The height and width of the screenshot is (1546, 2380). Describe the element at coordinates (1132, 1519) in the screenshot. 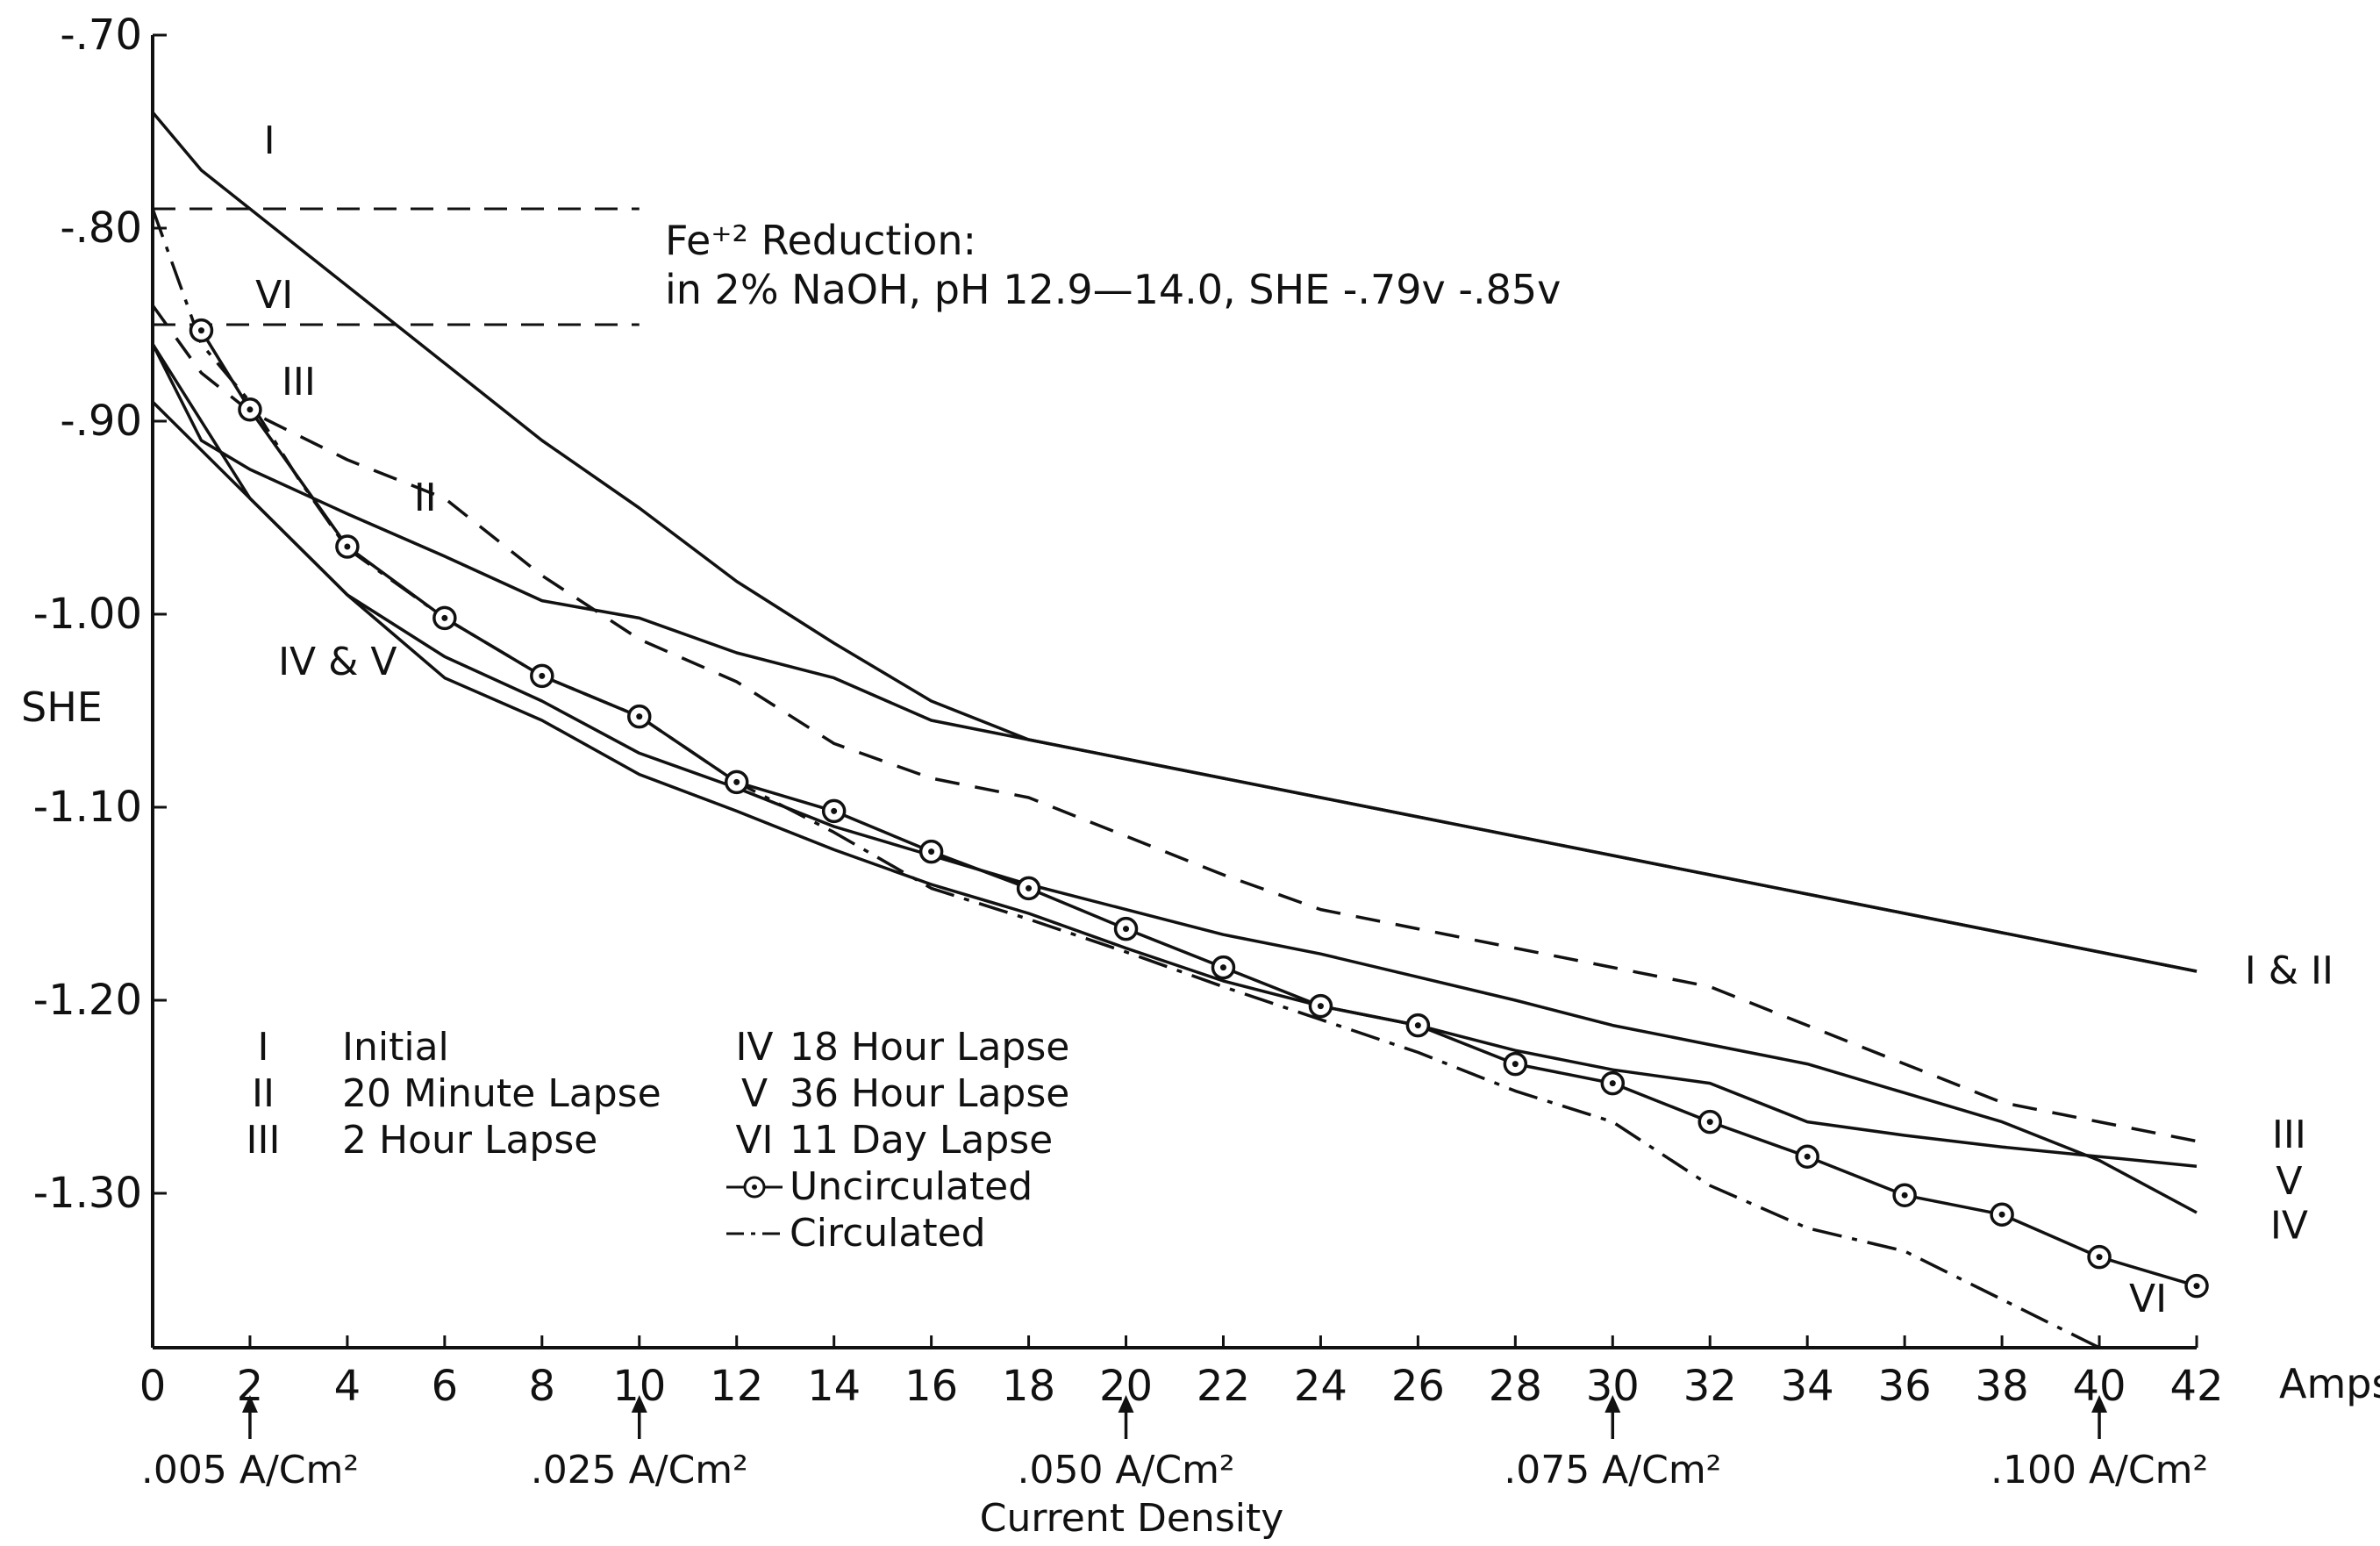

I see `current-density-title: Current Density` at that location.